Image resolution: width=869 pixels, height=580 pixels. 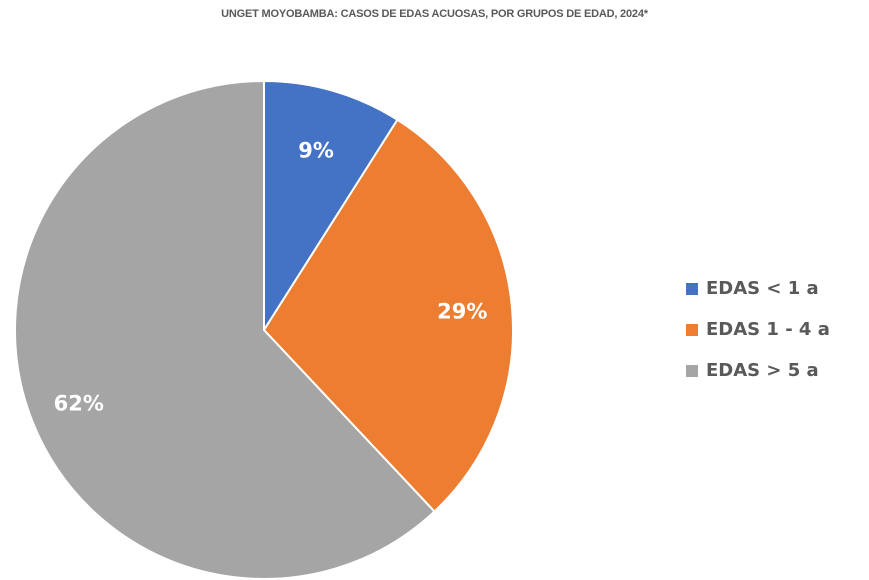 I want to click on legend-item-edas-gt-5: EDAS > 5 a, so click(x=758, y=370).